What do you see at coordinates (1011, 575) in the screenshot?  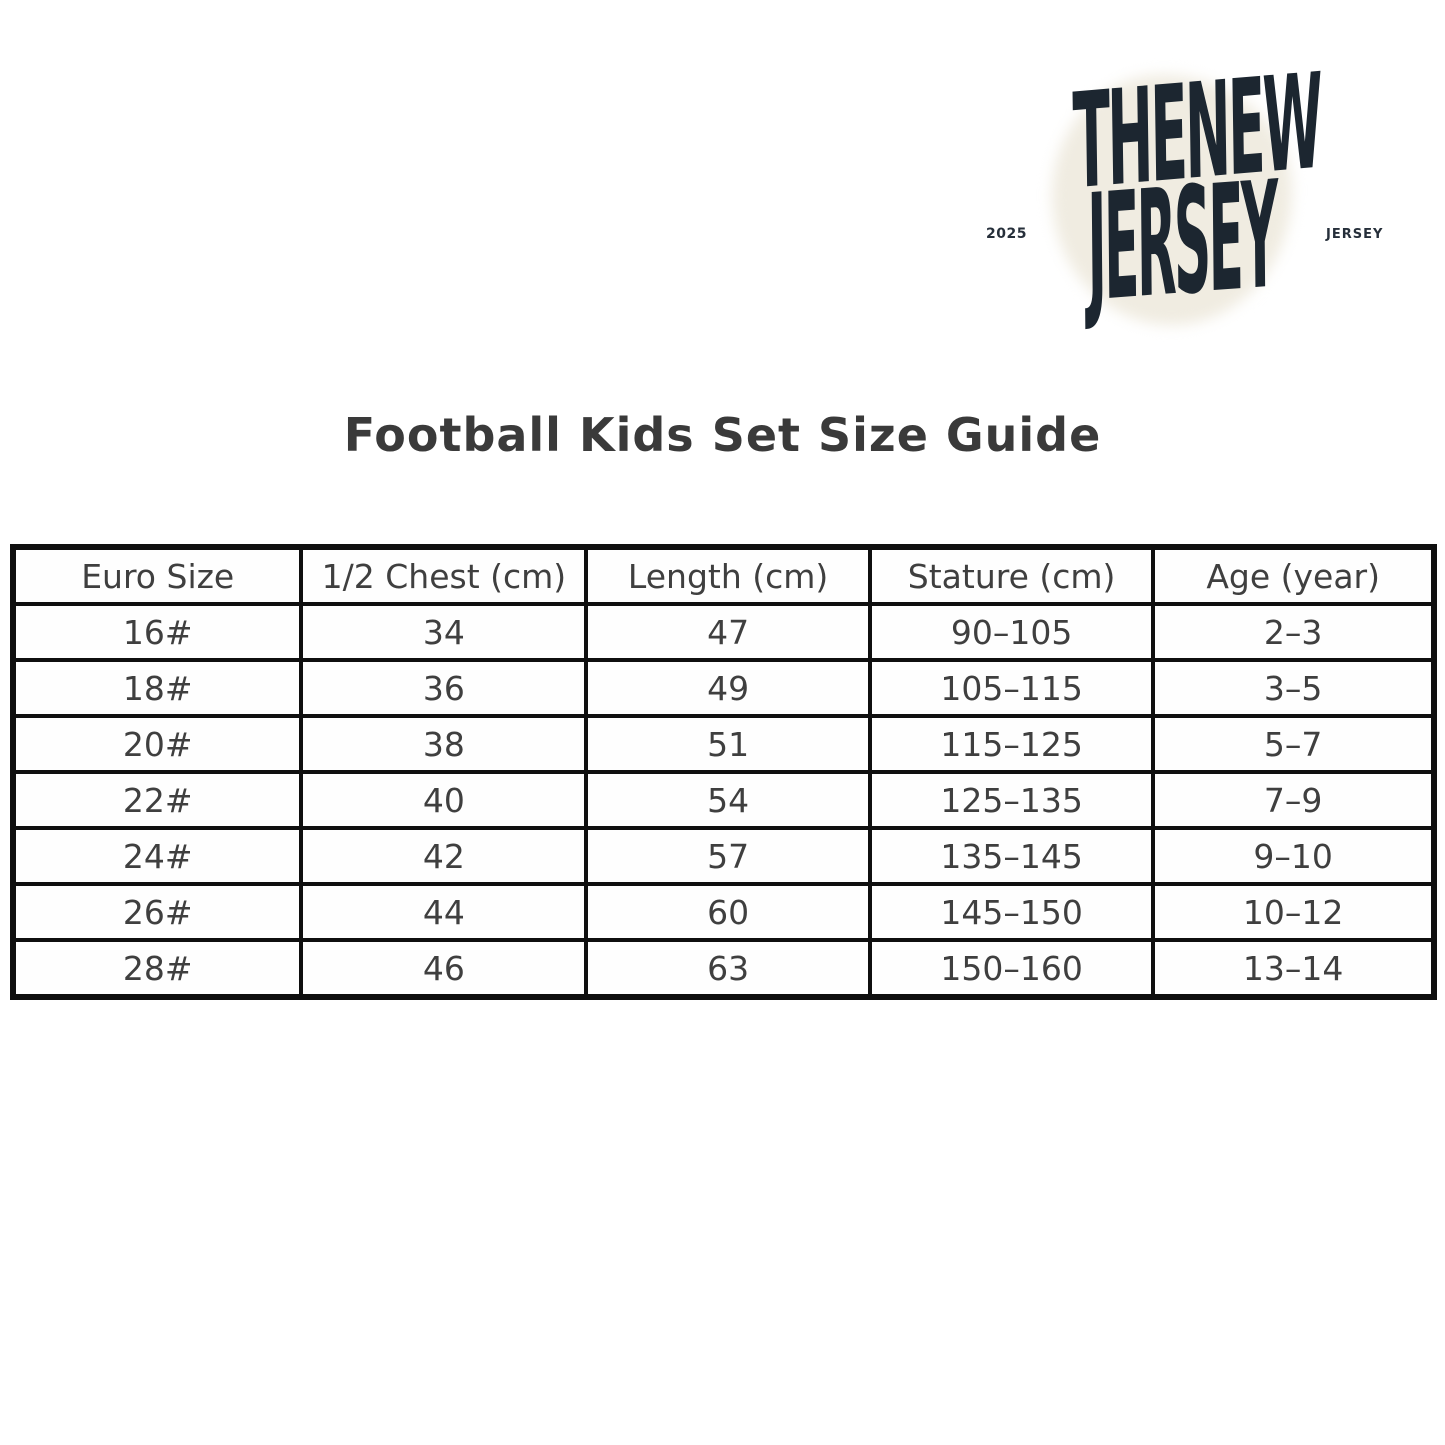 I see `col-header-stature: Stature (cm)` at bounding box center [1011, 575].